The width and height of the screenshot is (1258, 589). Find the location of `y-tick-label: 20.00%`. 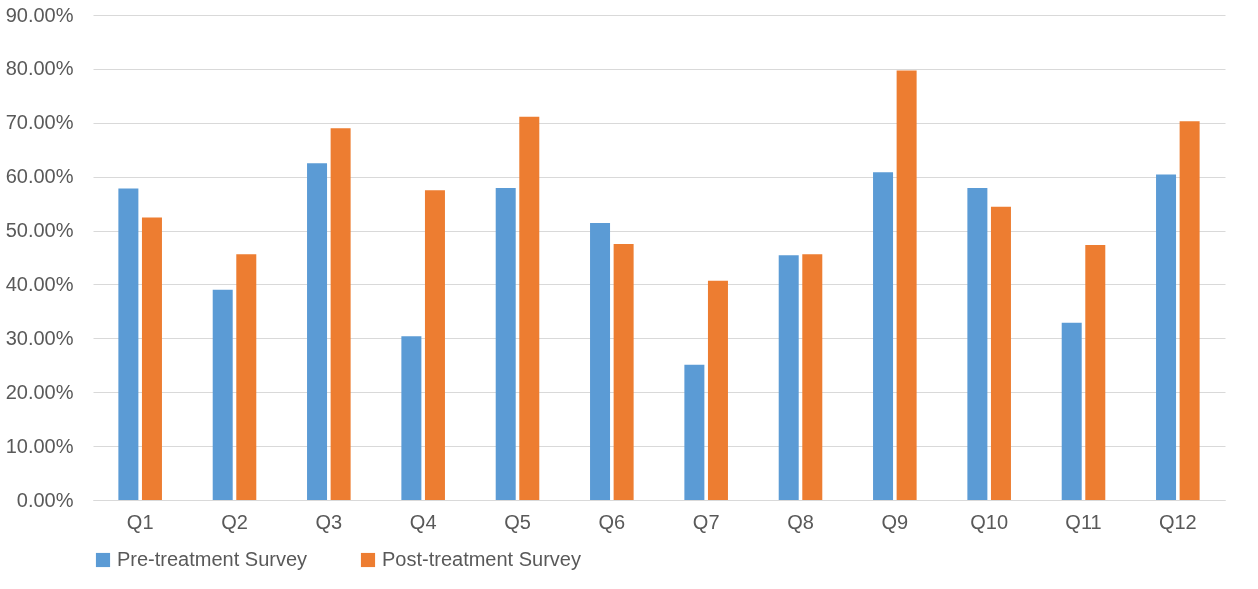

y-tick-label: 20.00% is located at coordinates (39, 391).